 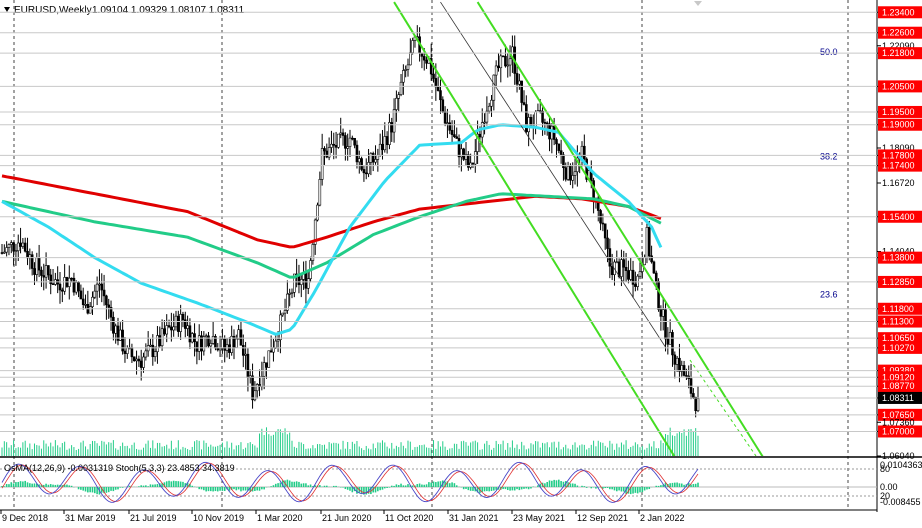 I want to click on fib-level-label: 38.2, so click(x=829, y=157).